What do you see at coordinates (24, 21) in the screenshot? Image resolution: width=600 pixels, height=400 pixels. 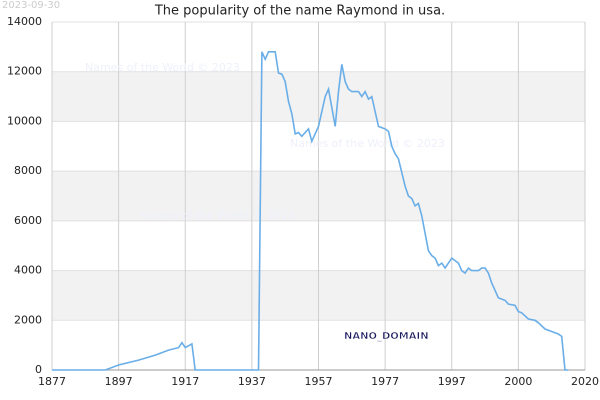 I see `y-tick-label: 14000` at bounding box center [24, 21].